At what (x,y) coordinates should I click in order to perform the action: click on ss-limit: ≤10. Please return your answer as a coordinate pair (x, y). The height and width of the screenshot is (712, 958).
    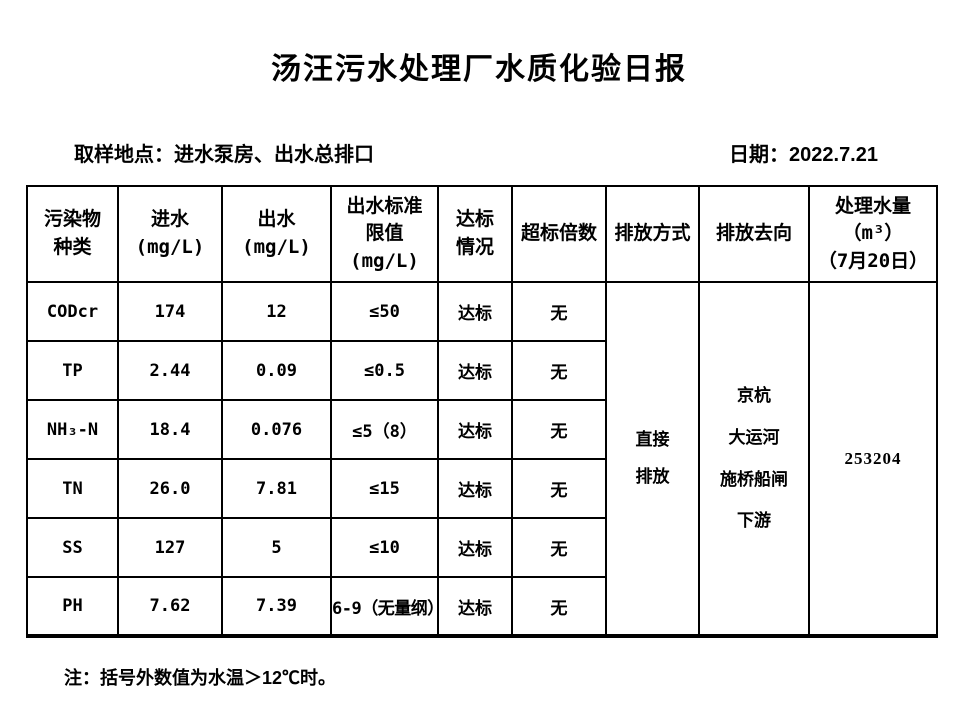
    Looking at the image, I should click on (384, 547).